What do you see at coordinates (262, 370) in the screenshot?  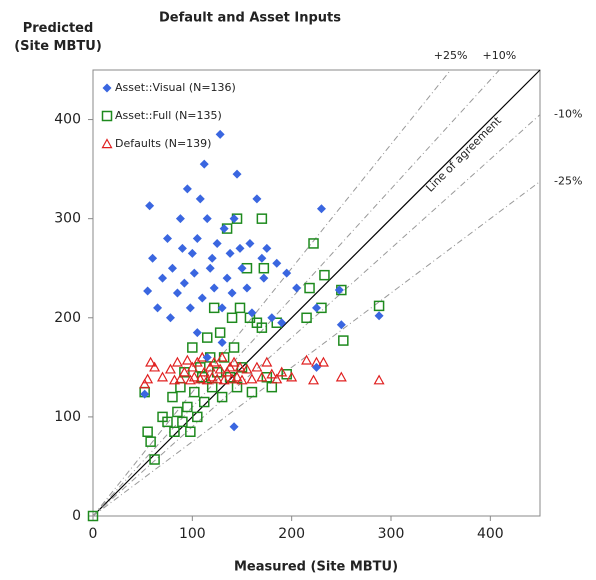 I see `series` at bounding box center [262, 370].